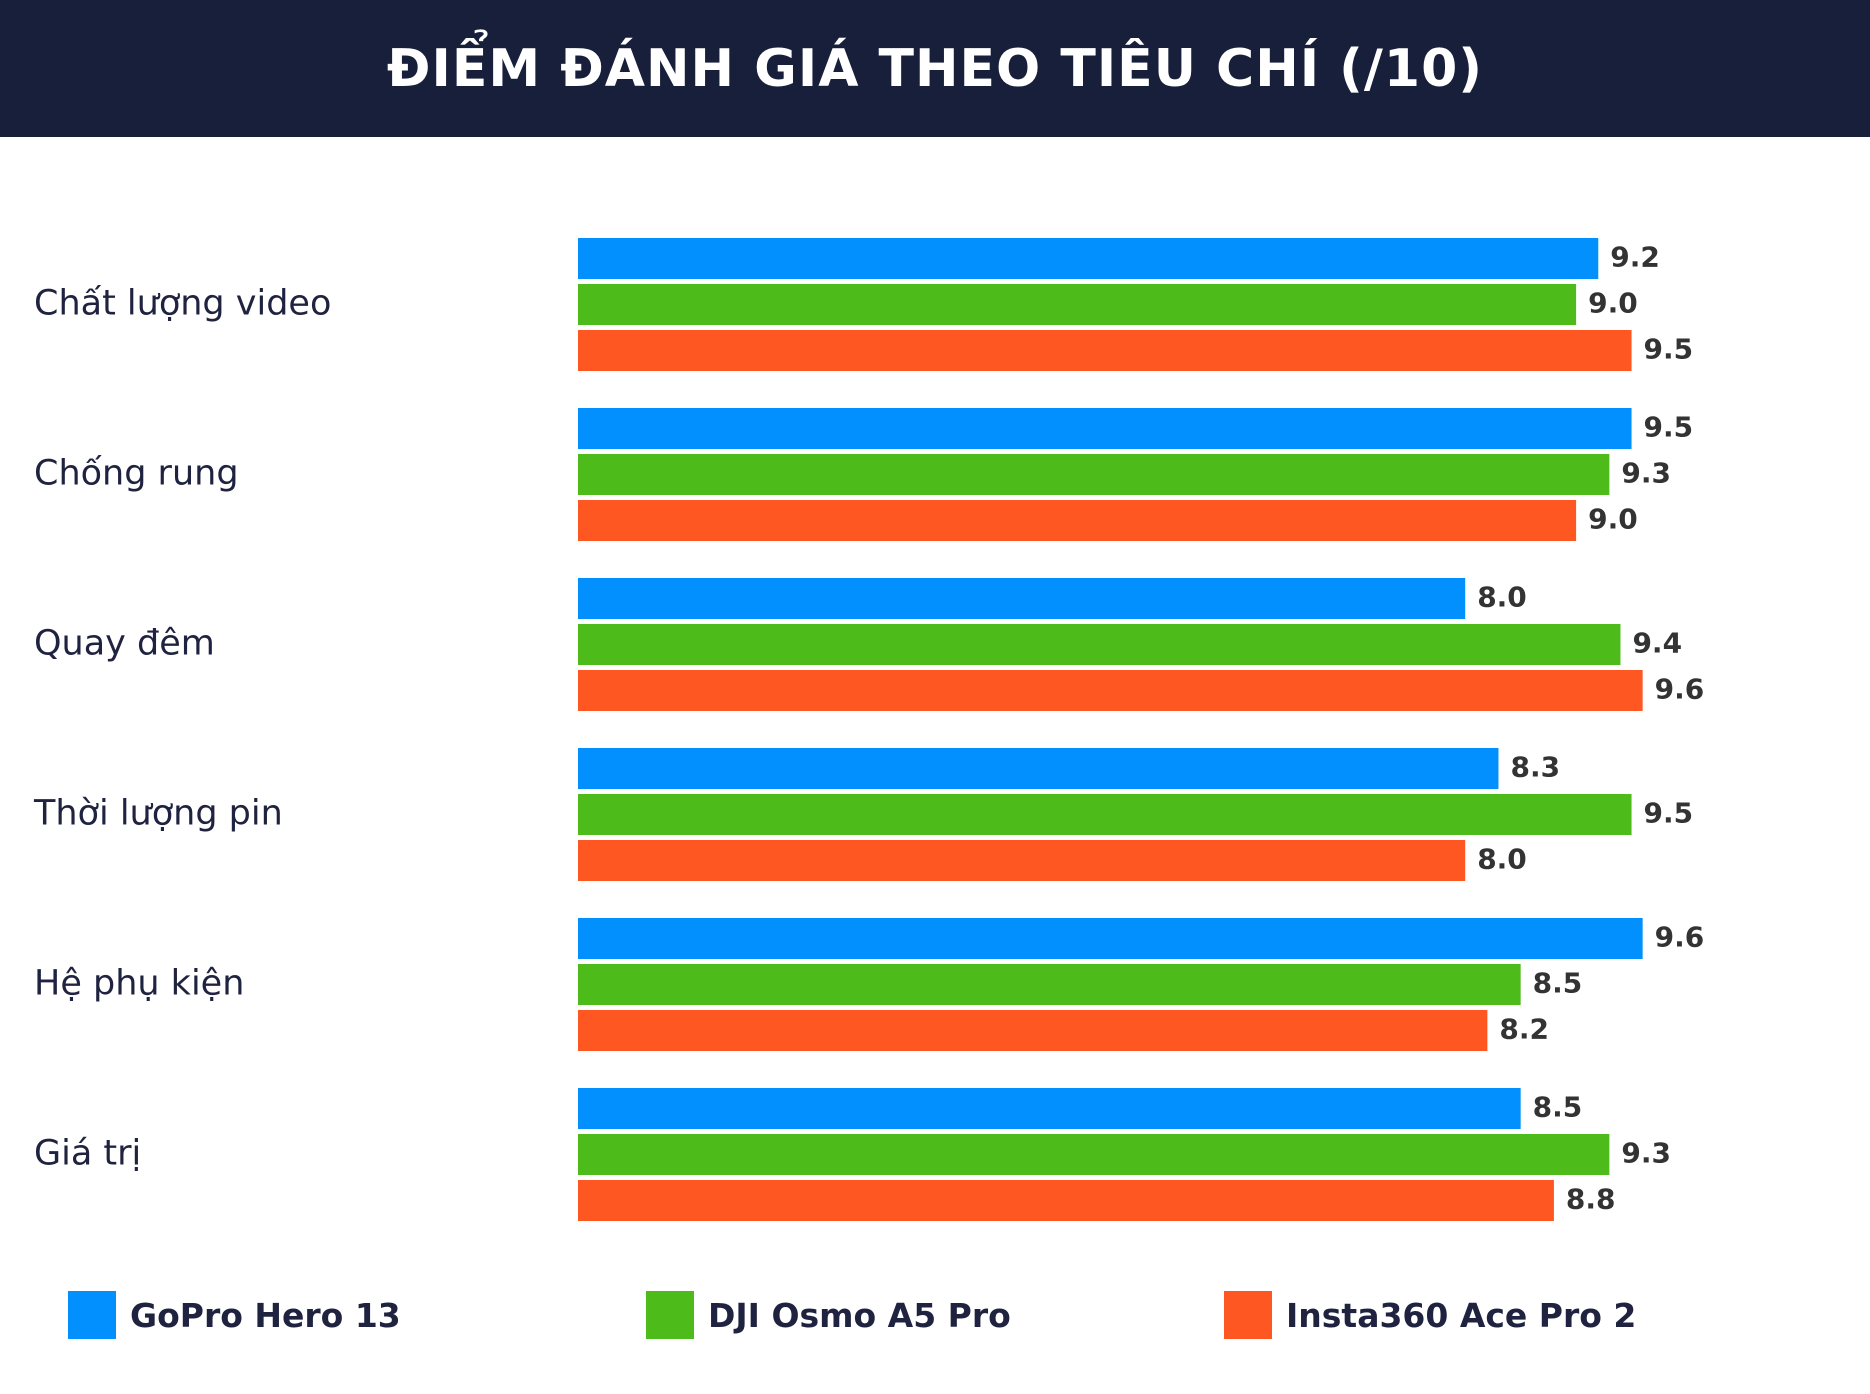 This screenshot has height=1394, width=1870. I want to click on bar-gopro-hero-13-chat-luong-video, so click(1088, 258).